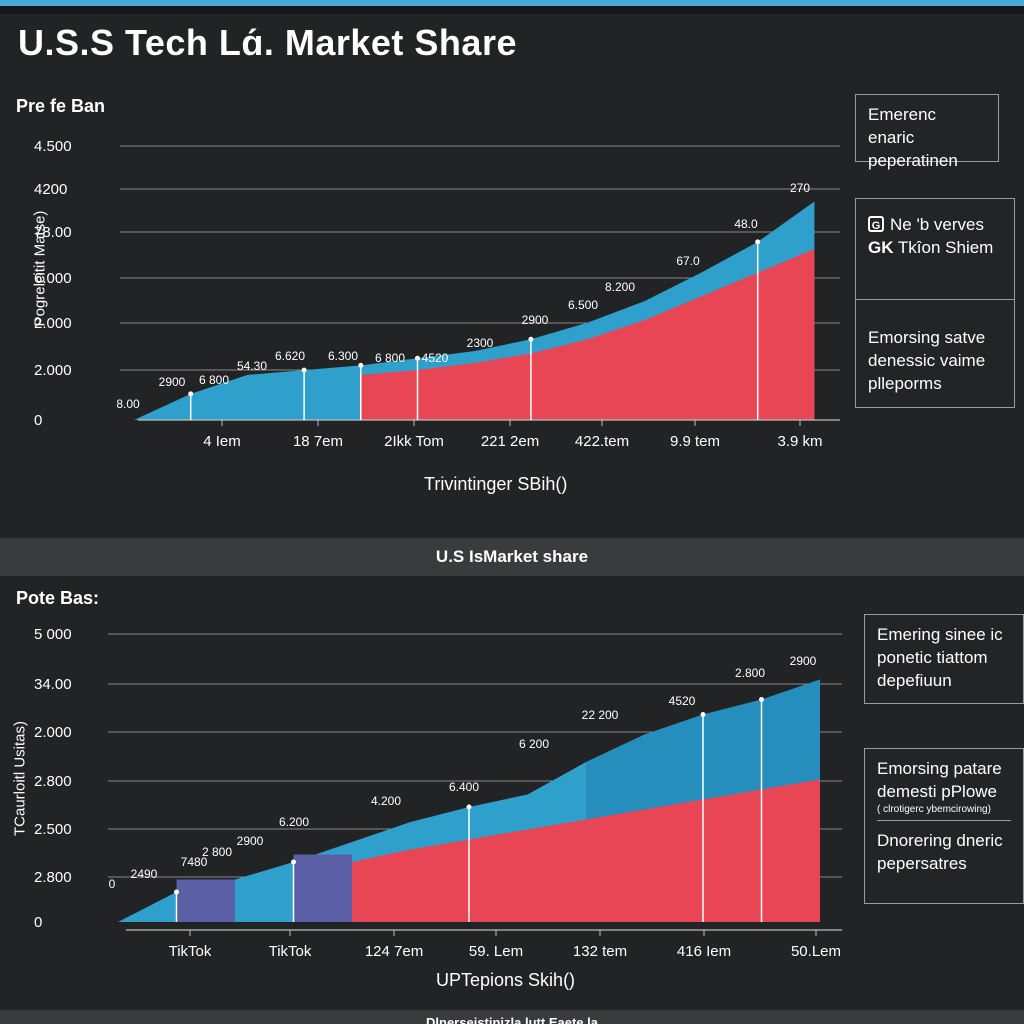 This screenshot has height=1024, width=1024. Describe the element at coordinates (53, 278) in the screenshot. I see `chart1-y-tick-label: 6.000` at that location.